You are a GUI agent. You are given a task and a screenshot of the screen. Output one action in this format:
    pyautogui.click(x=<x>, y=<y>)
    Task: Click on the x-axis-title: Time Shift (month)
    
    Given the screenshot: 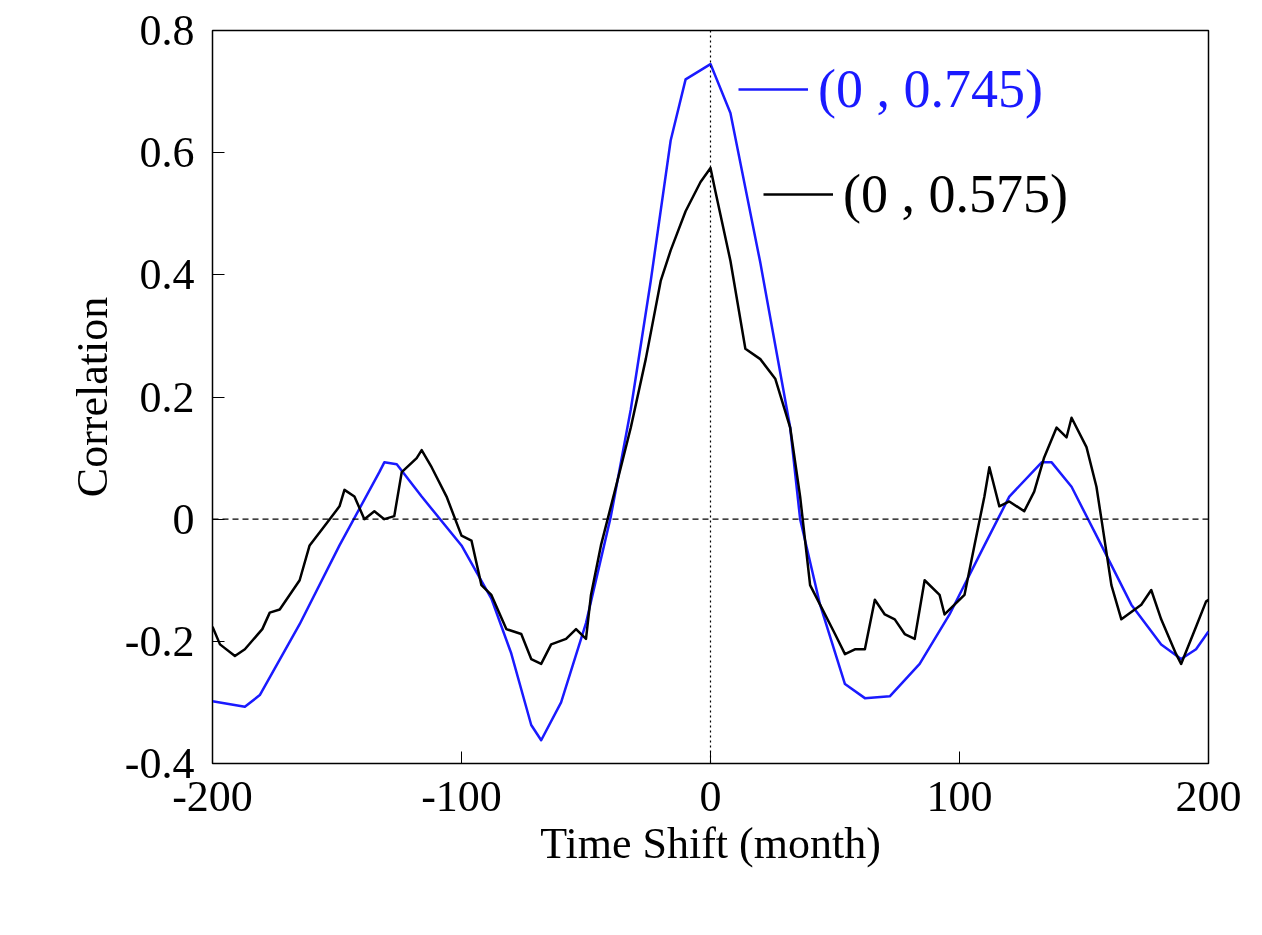 What is the action you would take?
    pyautogui.click(x=710, y=843)
    